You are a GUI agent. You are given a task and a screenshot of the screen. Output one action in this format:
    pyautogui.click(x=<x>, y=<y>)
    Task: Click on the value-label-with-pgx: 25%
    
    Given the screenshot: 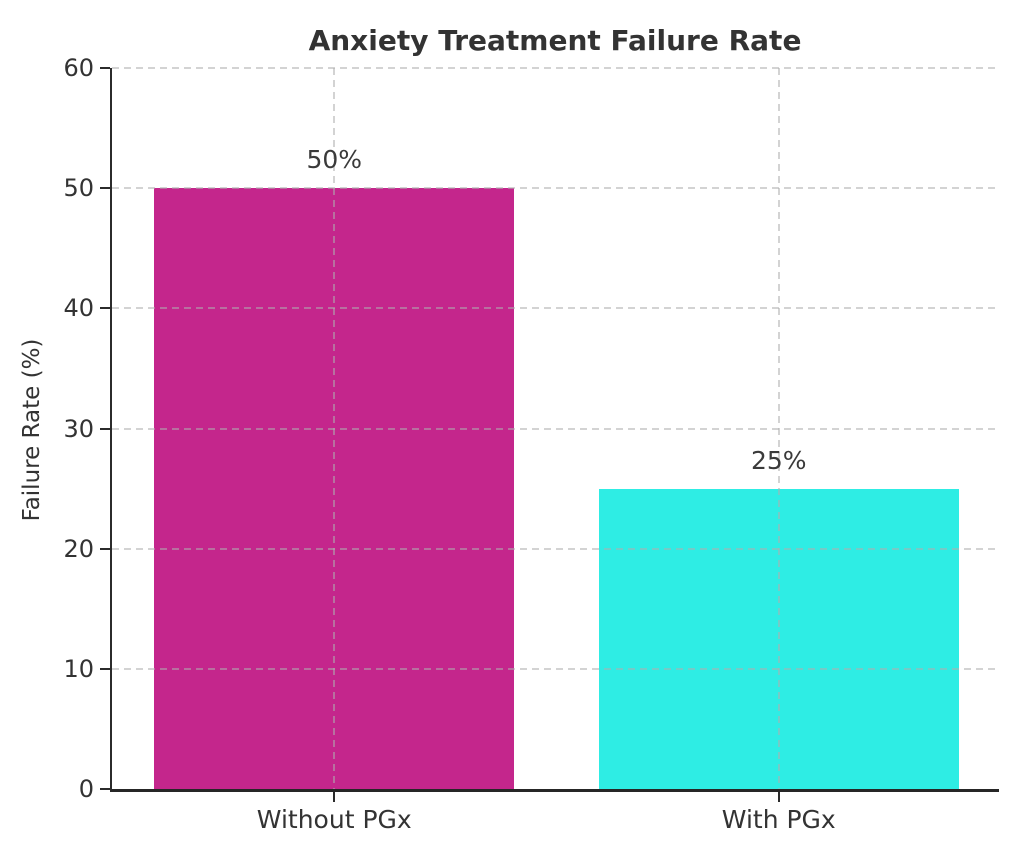 What is the action you would take?
    pyautogui.click(x=778, y=460)
    